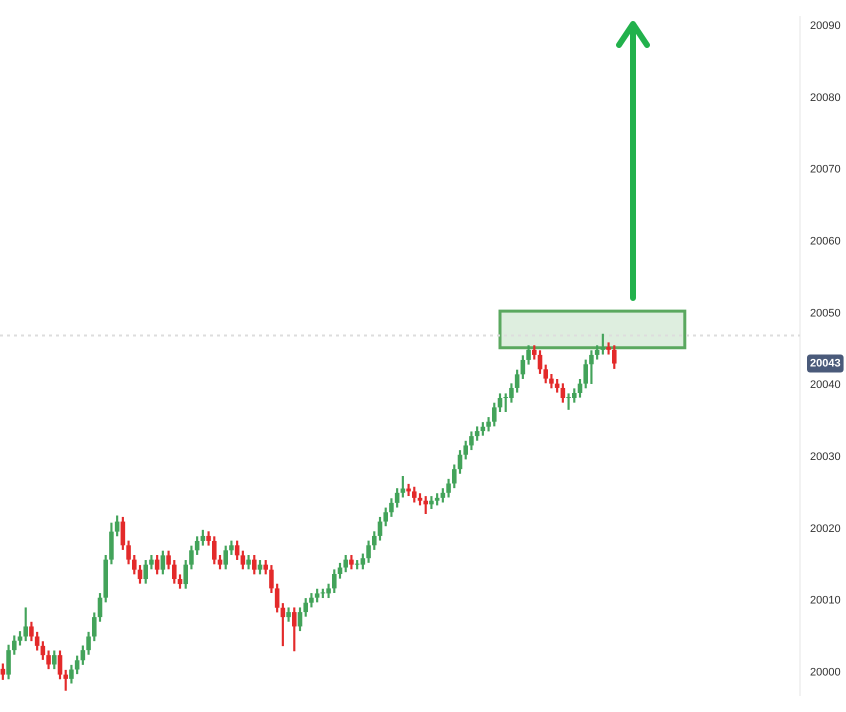  What do you see at coordinates (825, 672) in the screenshot?
I see `y-tick-label: 20000` at bounding box center [825, 672].